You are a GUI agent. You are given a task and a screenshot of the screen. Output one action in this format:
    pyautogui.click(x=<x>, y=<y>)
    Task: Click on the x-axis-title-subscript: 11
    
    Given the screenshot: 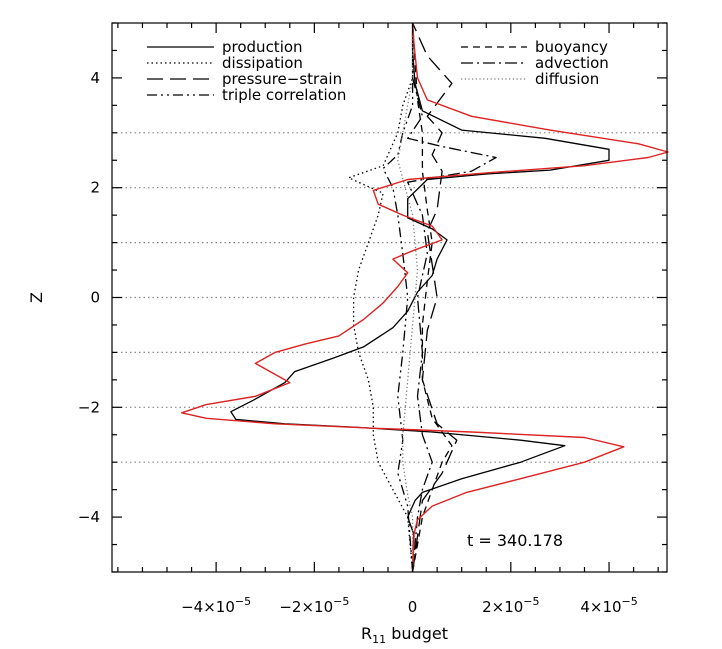 What is the action you would take?
    pyautogui.click(x=379, y=639)
    